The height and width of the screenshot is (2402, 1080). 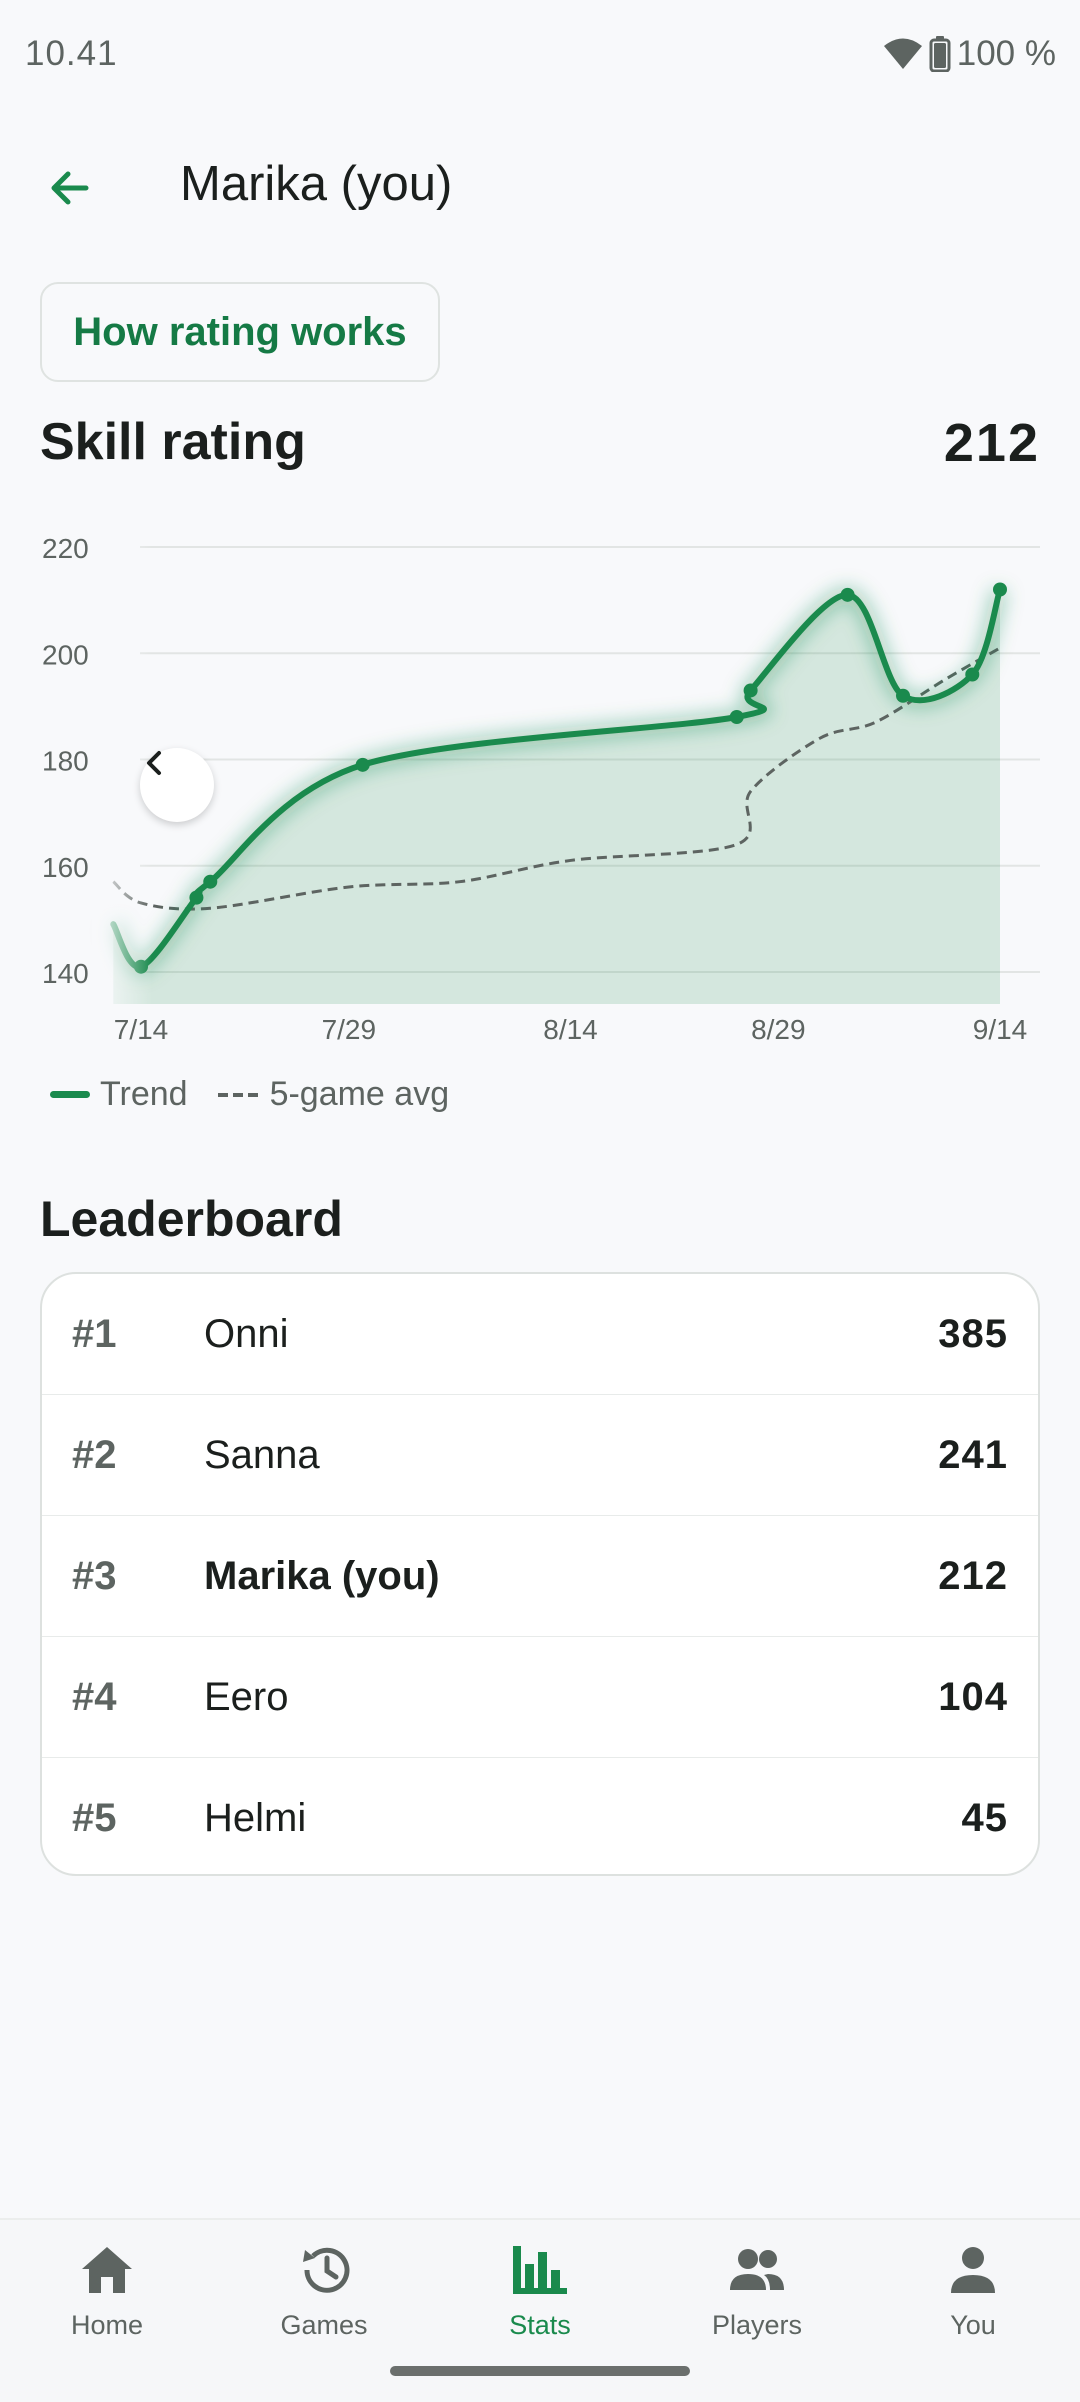 I want to click on status-bar: 10.41 100 %, so click(x=540, y=55).